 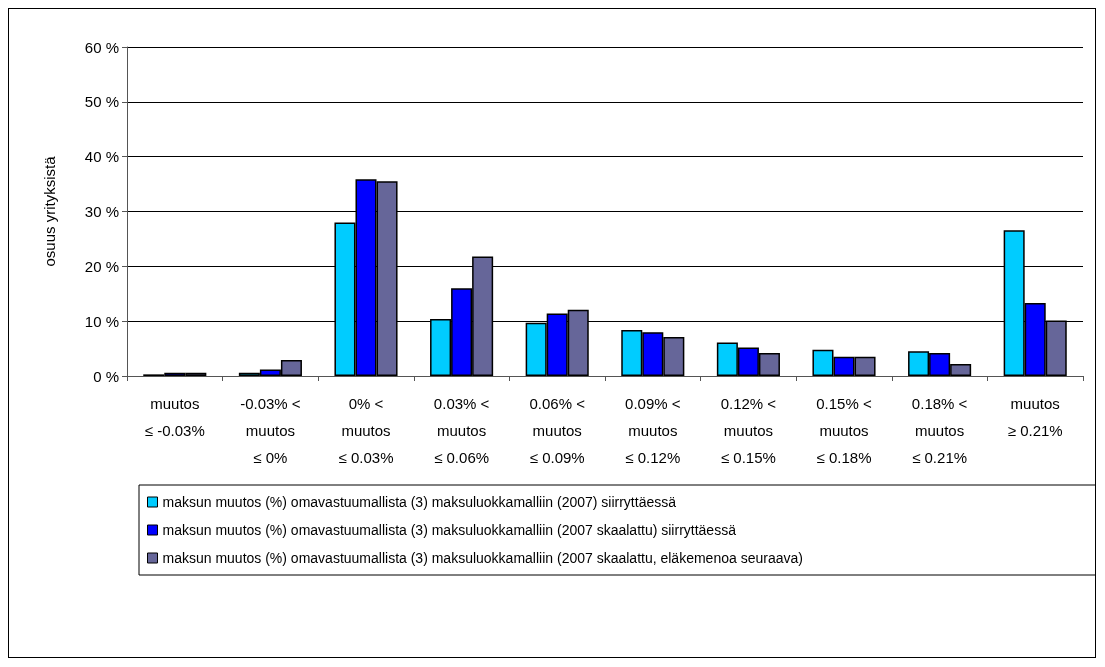 I want to click on x-tick-label: muutos ≤ -0.03%, so click(x=174, y=417).